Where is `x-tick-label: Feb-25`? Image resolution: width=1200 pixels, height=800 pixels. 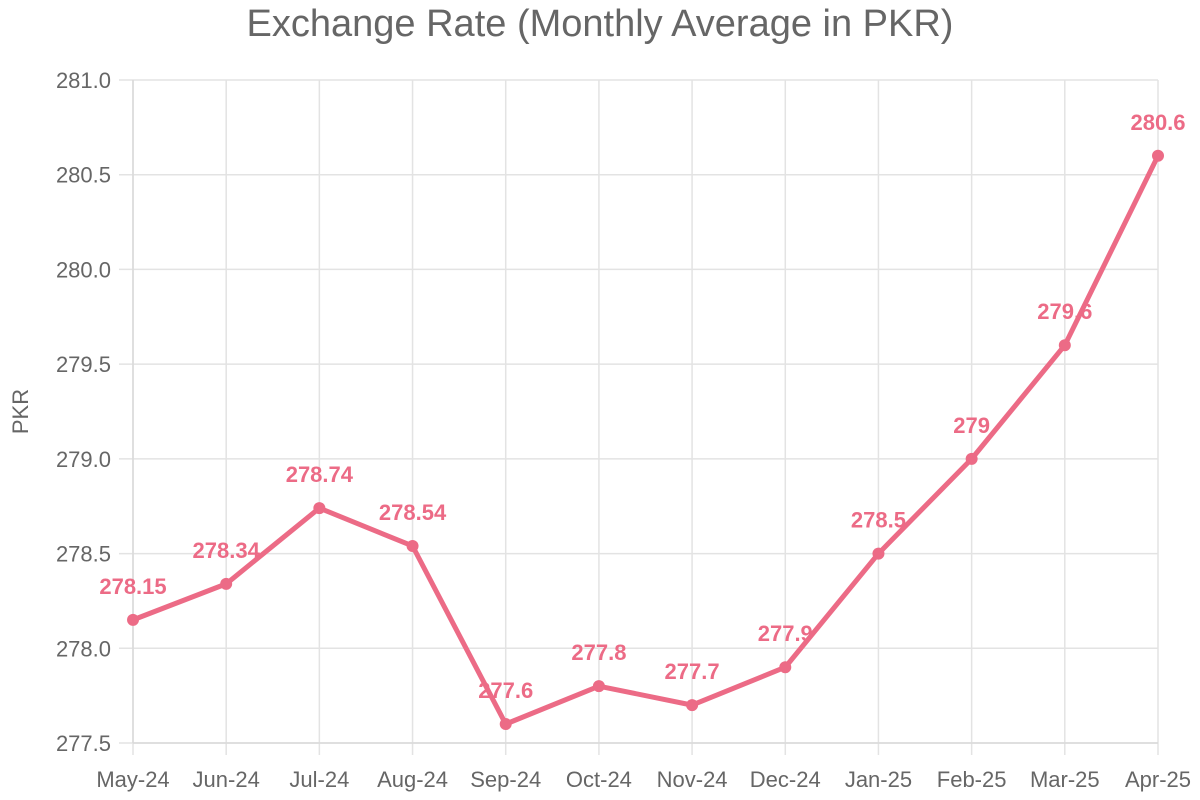 x-tick-label: Feb-25 is located at coordinates (972, 779).